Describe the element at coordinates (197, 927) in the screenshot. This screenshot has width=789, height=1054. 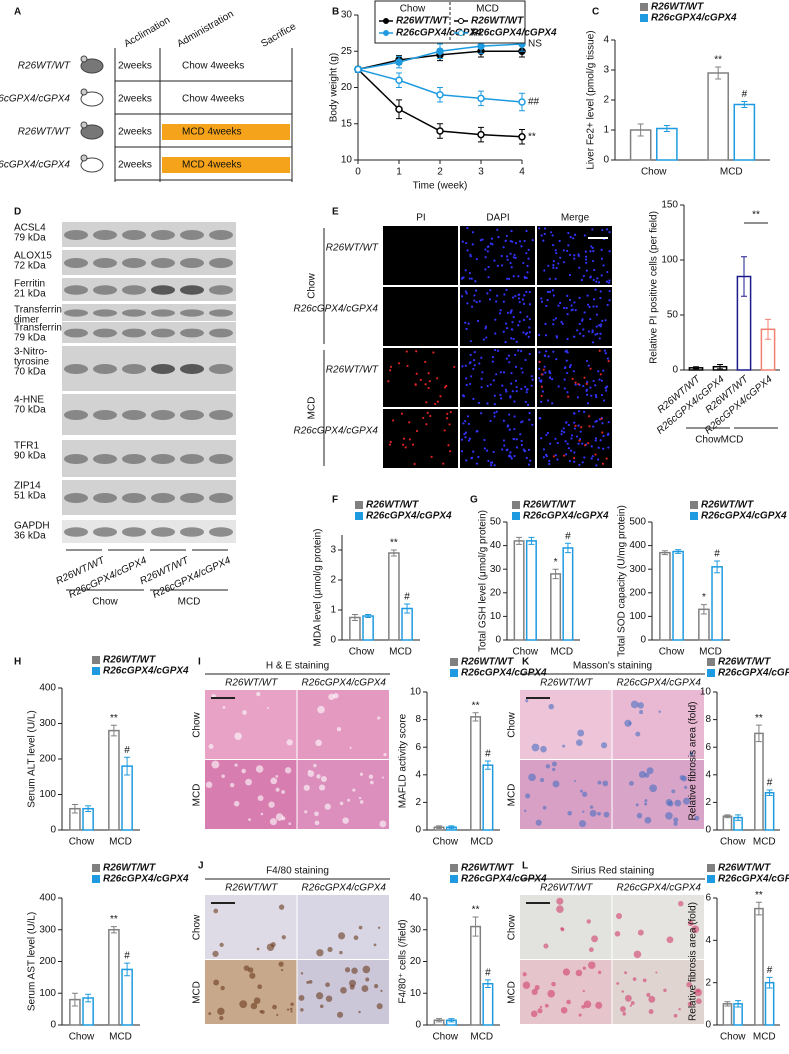
I see `image-row-label: Chow` at that location.